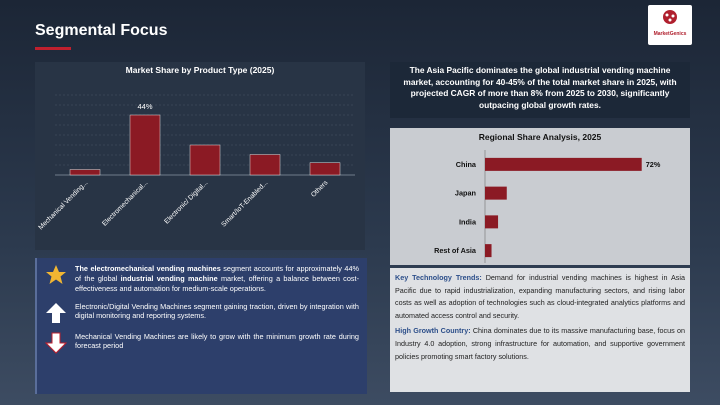  Describe the element at coordinates (465, 193) in the screenshot. I see `y-tick-label: Japan` at that location.